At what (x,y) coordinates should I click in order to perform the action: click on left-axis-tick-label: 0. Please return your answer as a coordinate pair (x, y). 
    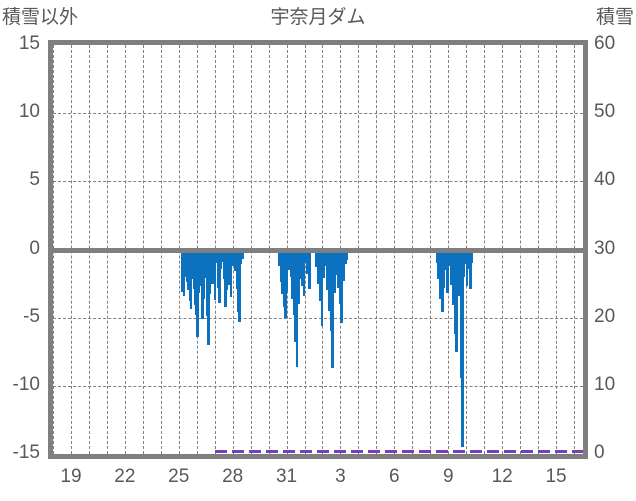
    Looking at the image, I should click on (34, 248).